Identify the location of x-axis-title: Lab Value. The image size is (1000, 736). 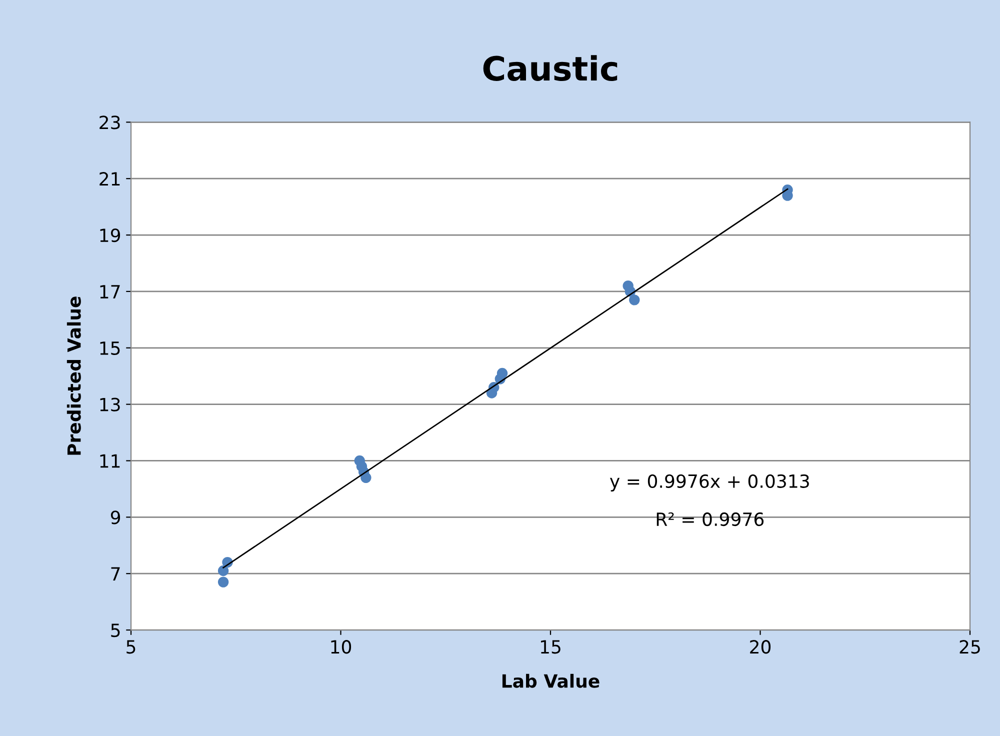
(551, 681).